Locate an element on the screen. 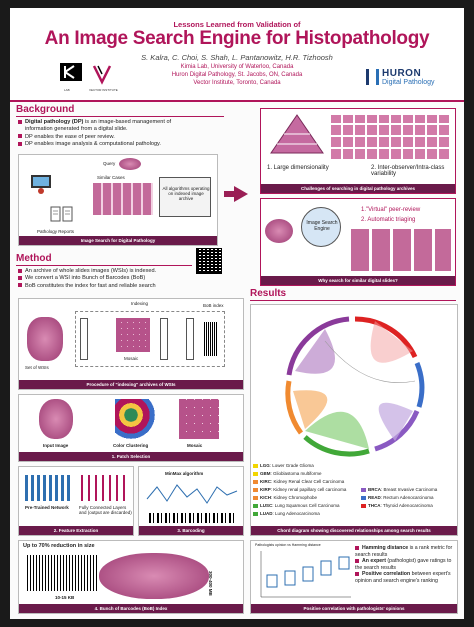 This screenshot has height=627, width=474. legend-name: Lung Adenocarcinoma is located at coordinates (297, 513).